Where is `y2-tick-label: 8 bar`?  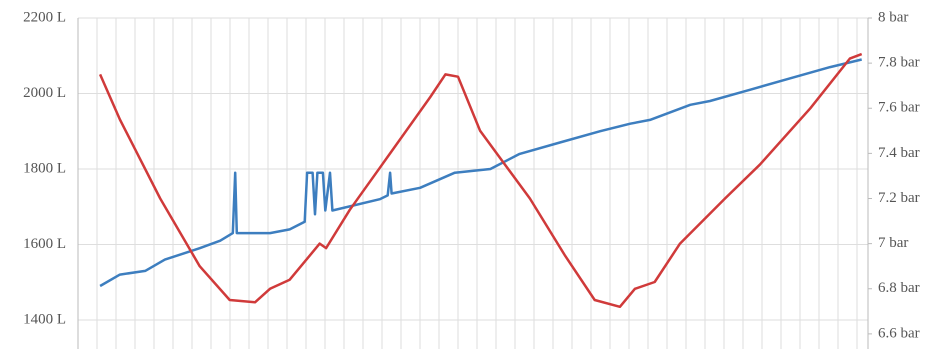 y2-tick-label: 8 bar is located at coordinates (893, 17).